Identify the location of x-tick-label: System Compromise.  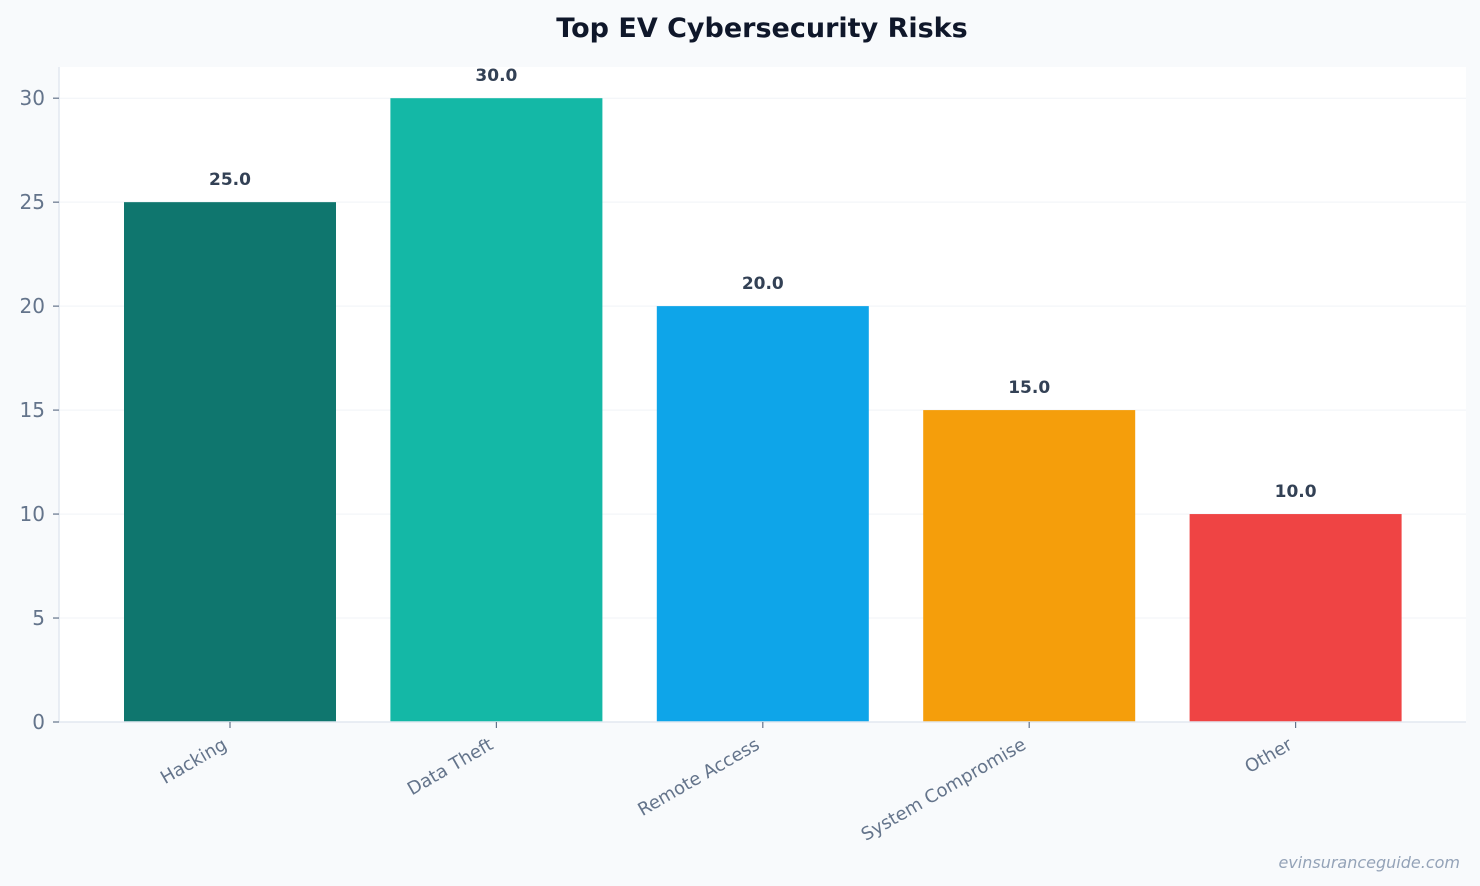
(944, 789).